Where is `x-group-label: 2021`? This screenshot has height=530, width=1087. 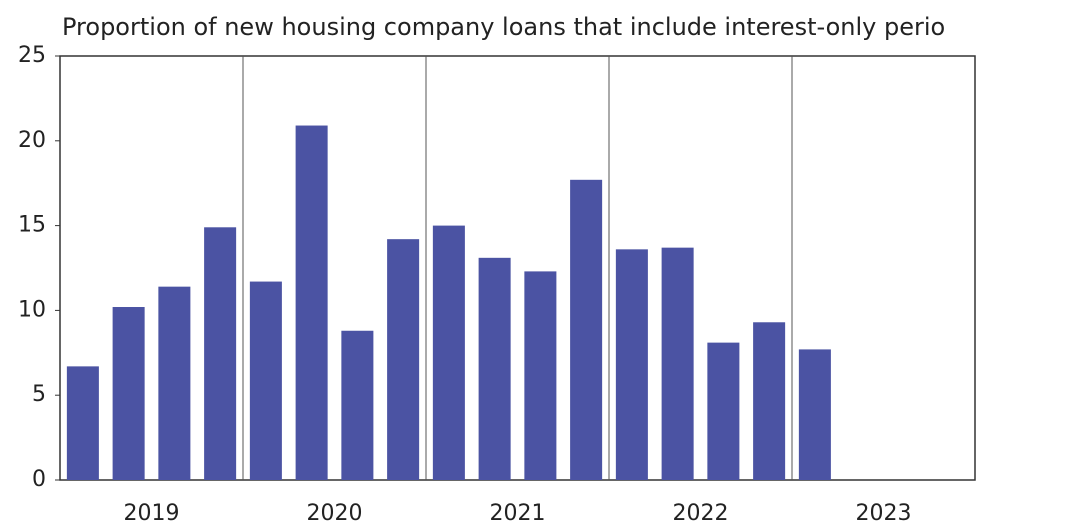 x-group-label: 2021 is located at coordinates (518, 513).